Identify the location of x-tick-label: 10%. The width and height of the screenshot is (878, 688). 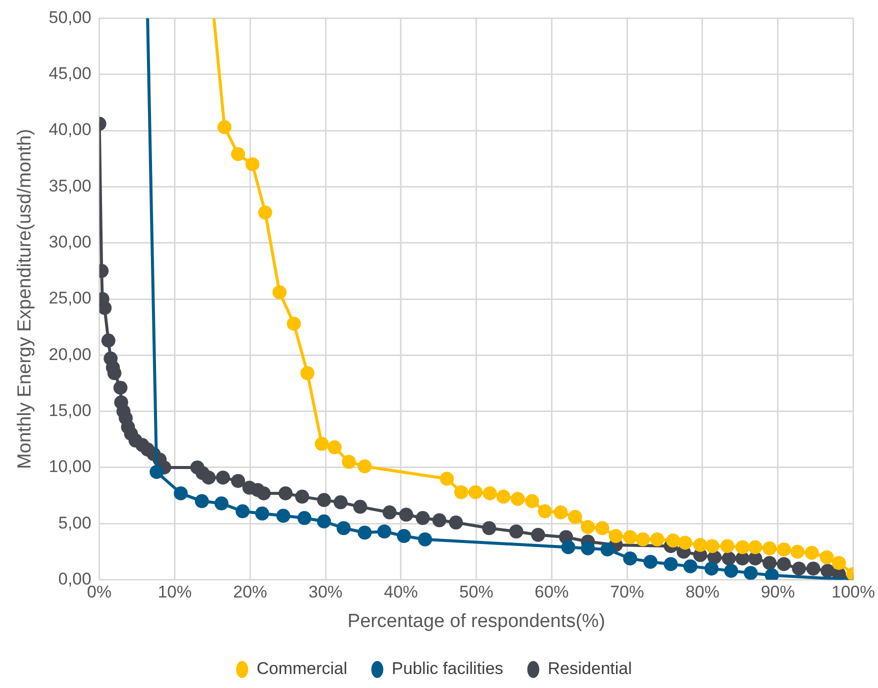
(175, 592).